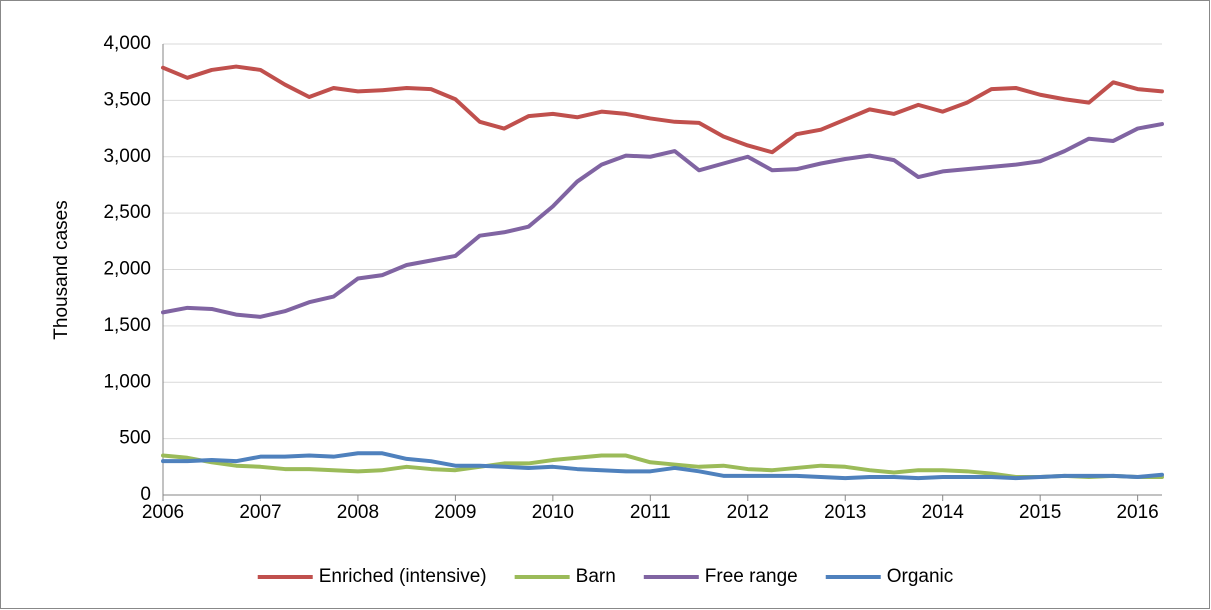 The width and height of the screenshot is (1211, 610). What do you see at coordinates (596, 576) in the screenshot?
I see `legend-label: Barn` at bounding box center [596, 576].